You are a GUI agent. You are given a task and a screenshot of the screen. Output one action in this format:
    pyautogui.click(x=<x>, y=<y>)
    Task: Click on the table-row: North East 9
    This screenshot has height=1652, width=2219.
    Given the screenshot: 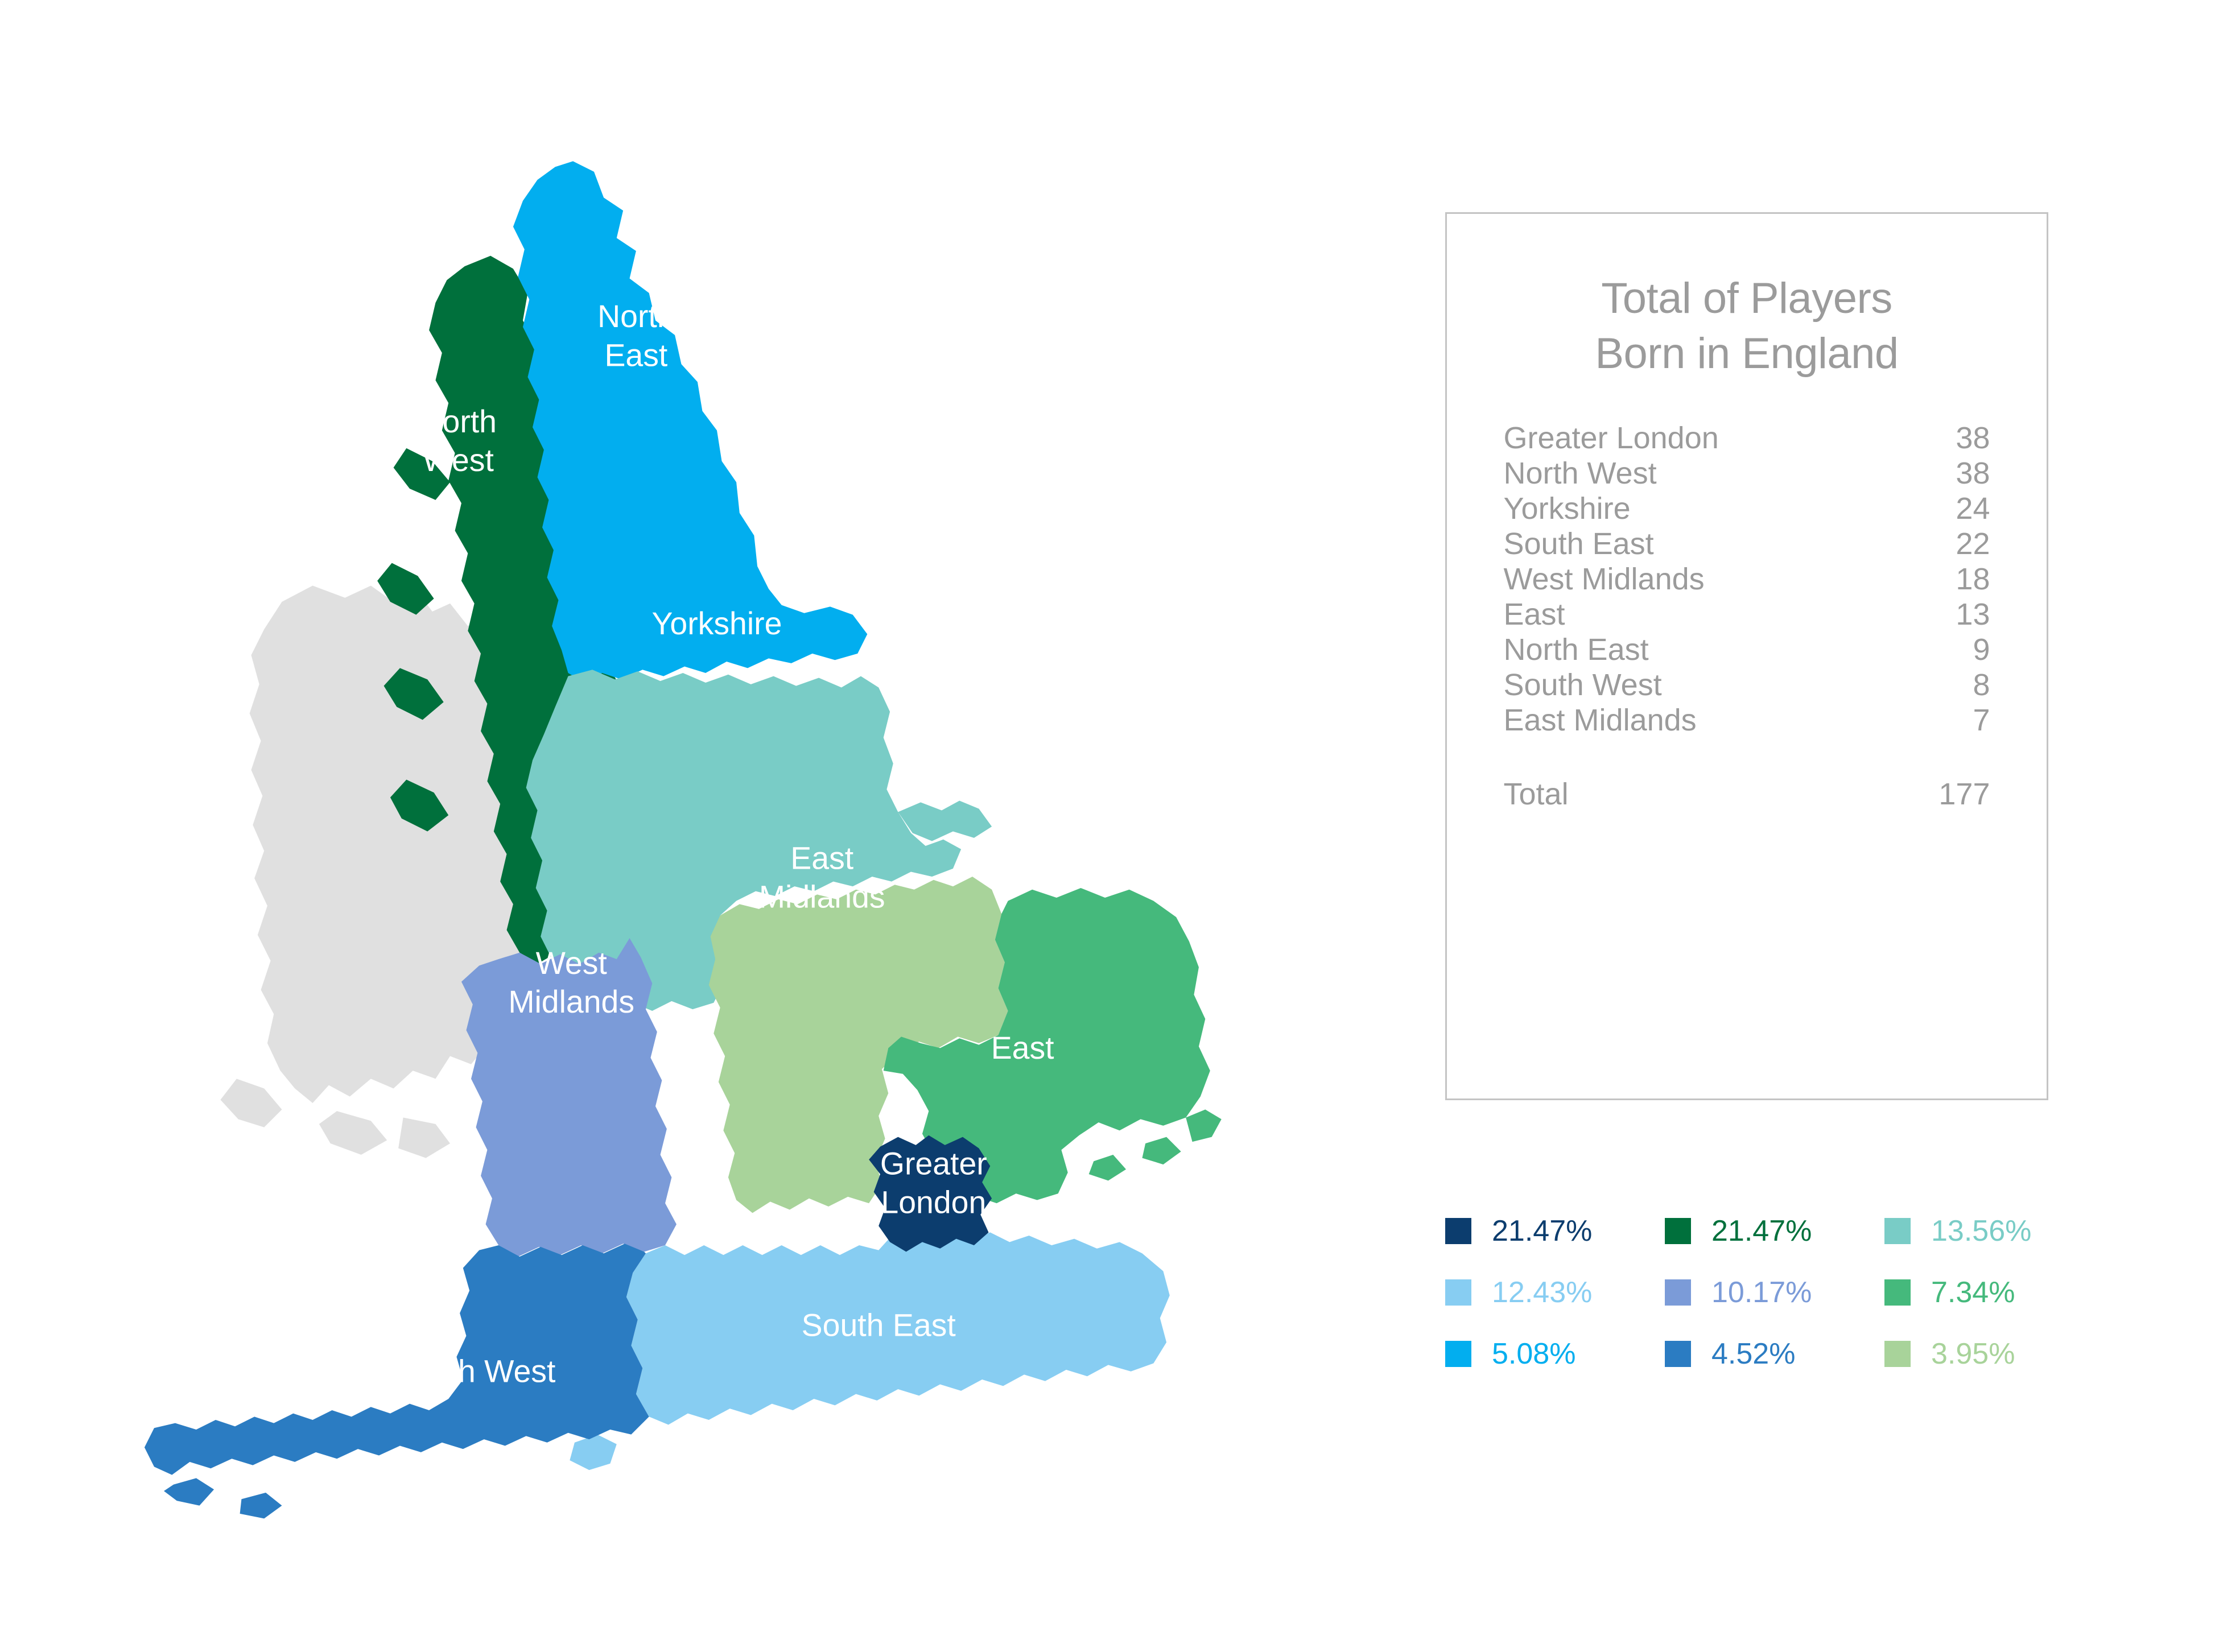 What is the action you would take?
    pyautogui.click(x=1747, y=649)
    